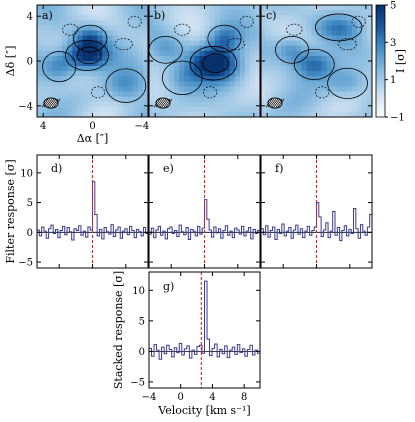 This screenshot has width=415, height=422. I want to click on y-tick-label: 0, so click(142, 352).